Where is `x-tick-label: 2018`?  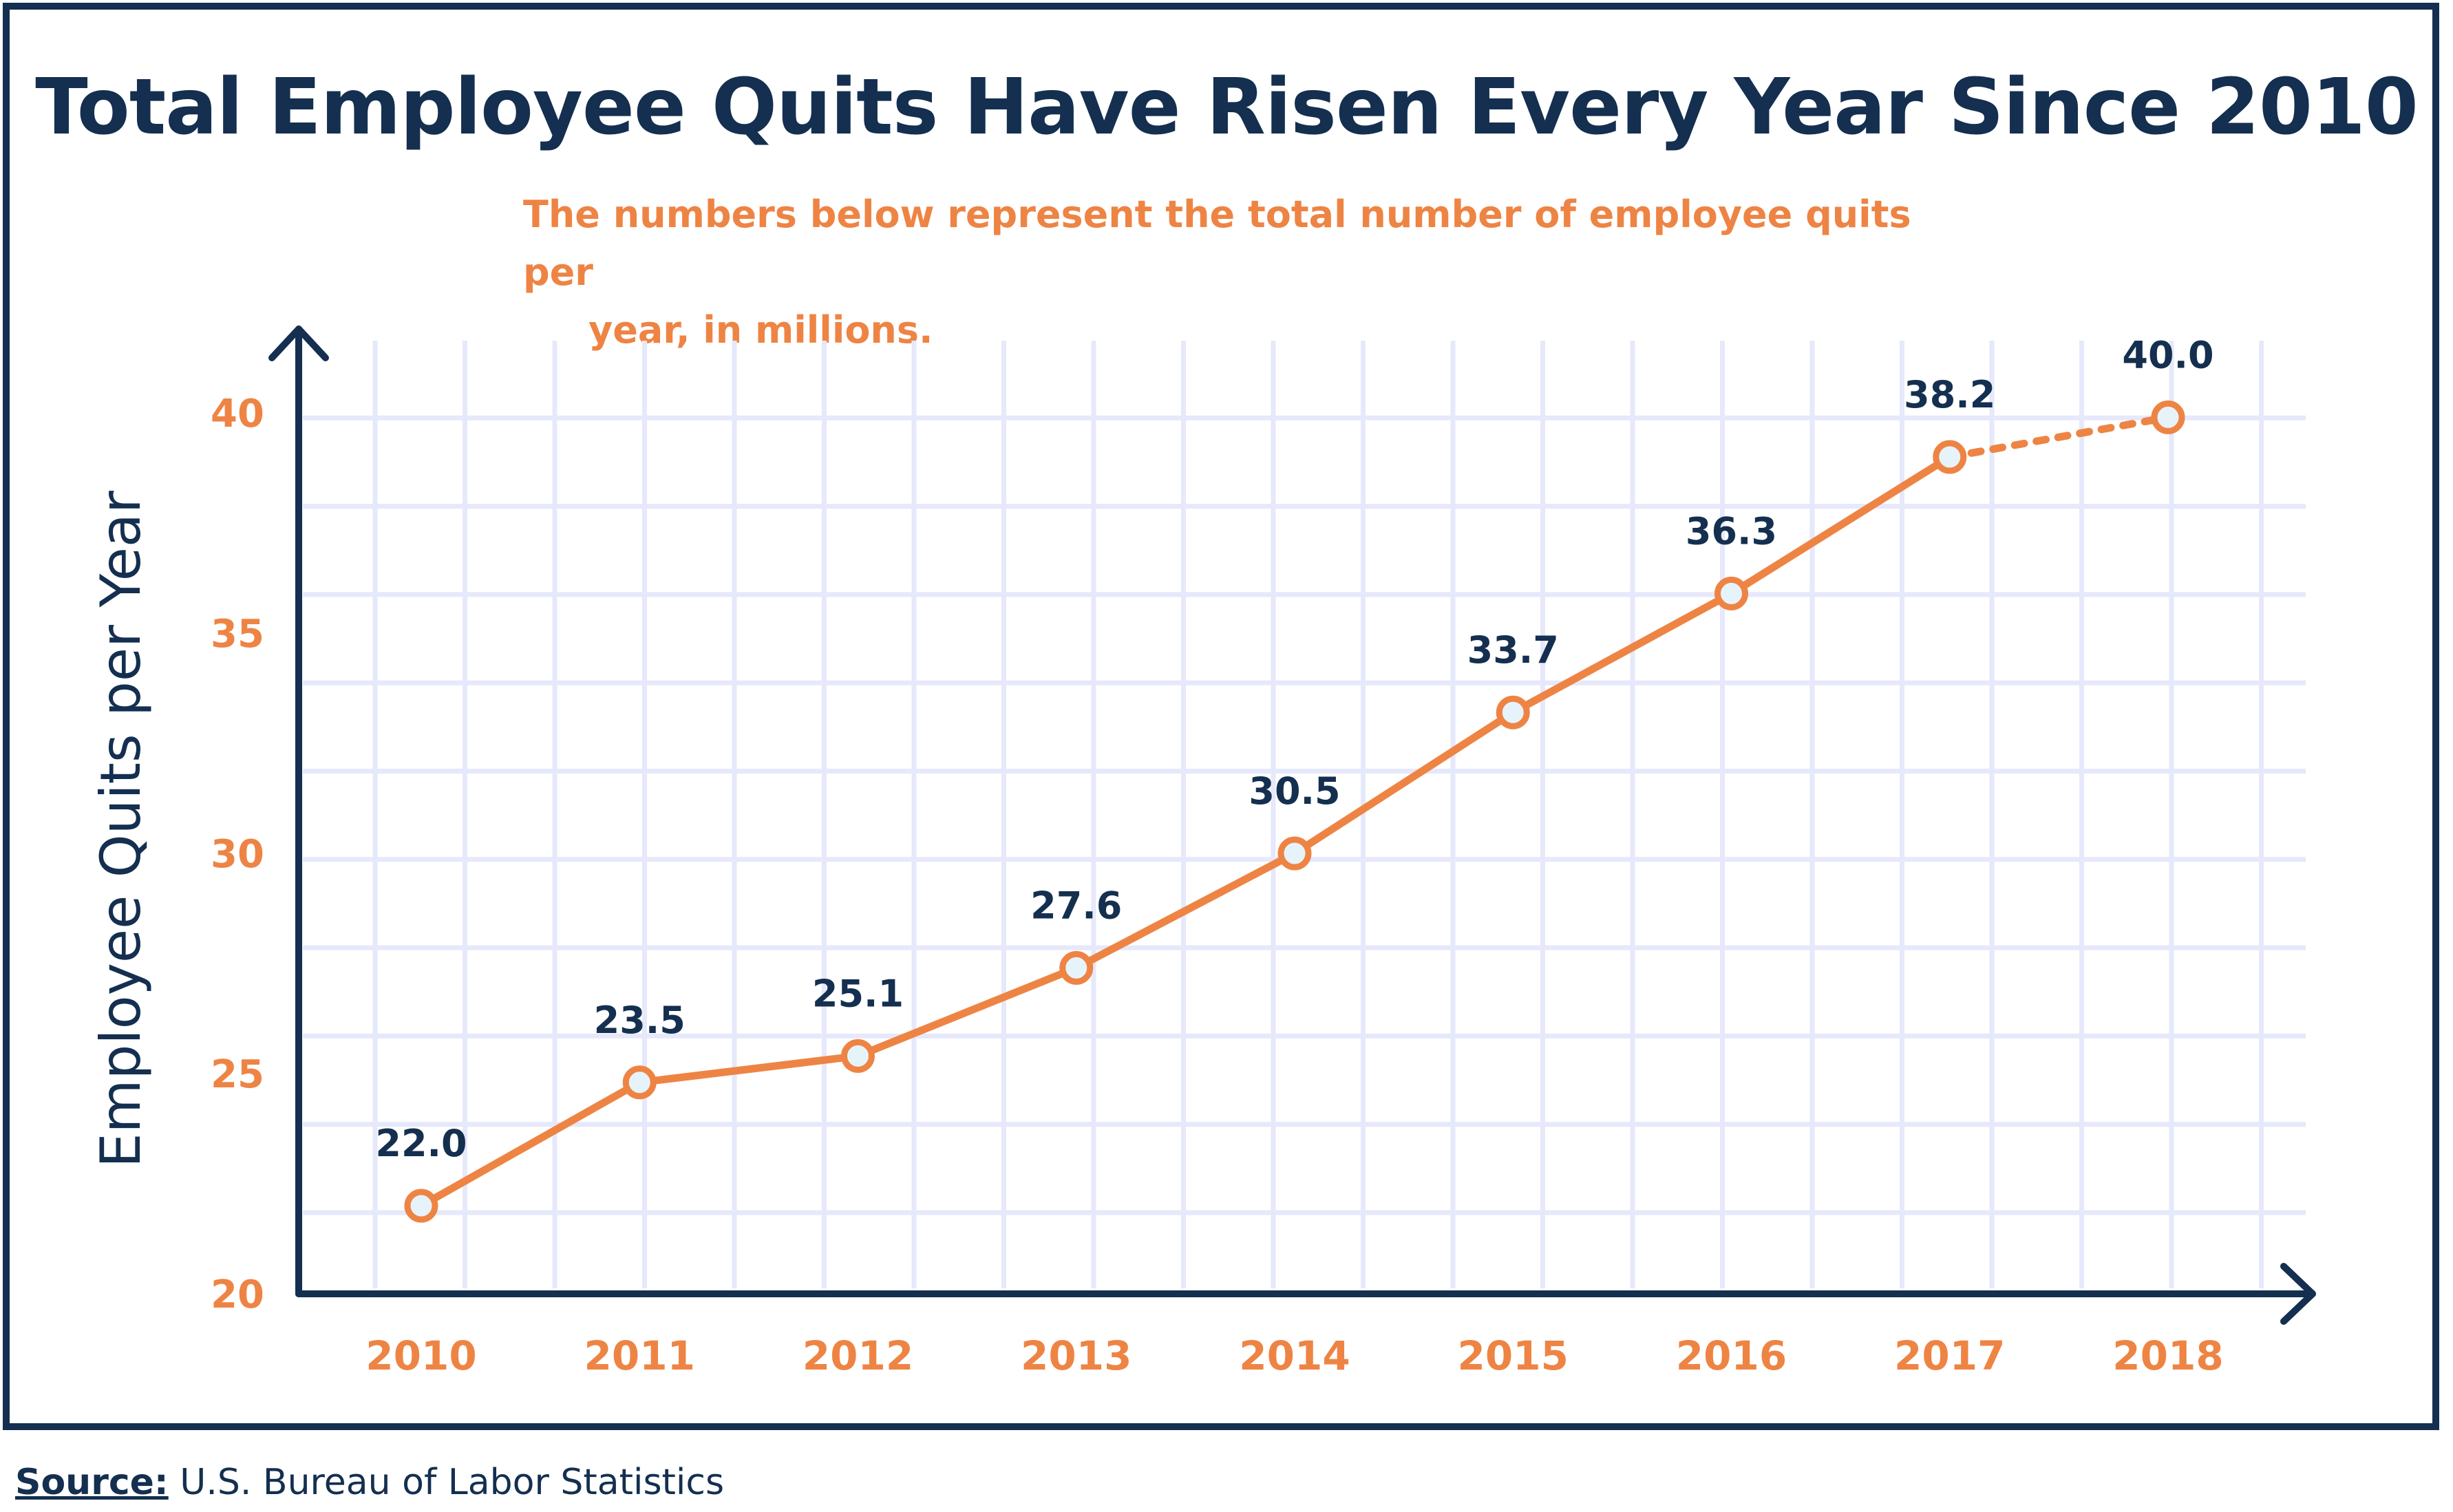 x-tick-label: 2018 is located at coordinates (2167, 1355).